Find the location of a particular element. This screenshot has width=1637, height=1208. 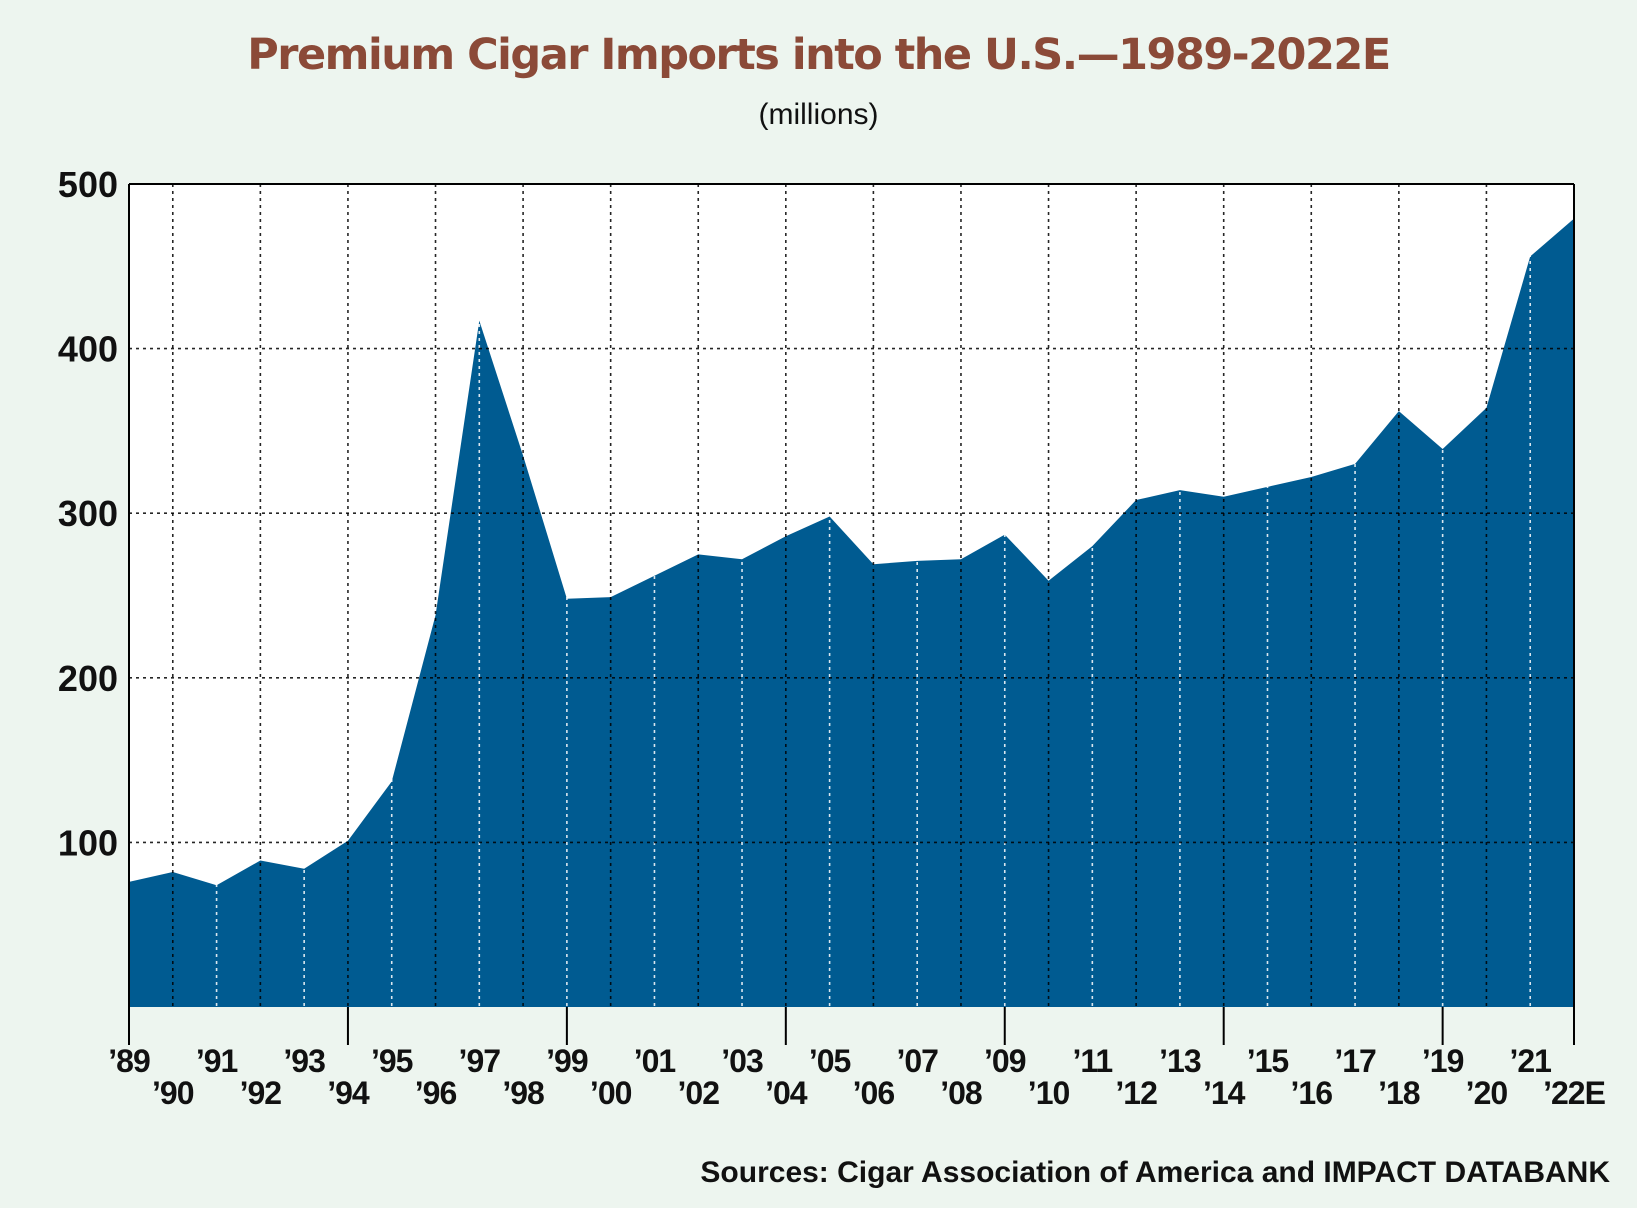

x-tick-label: ’14 is located at coordinates (1224, 1093).